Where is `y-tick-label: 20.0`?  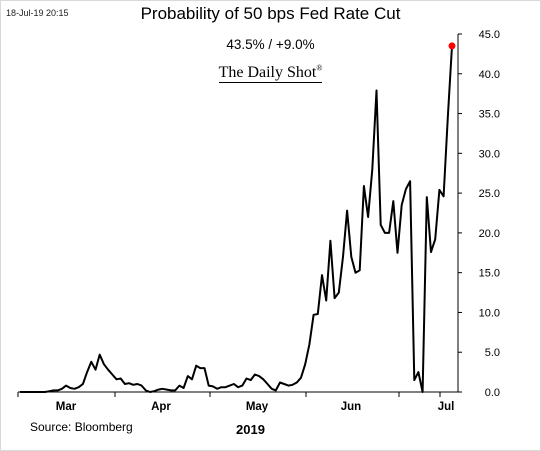
y-tick-label: 20.0 is located at coordinates (489, 234).